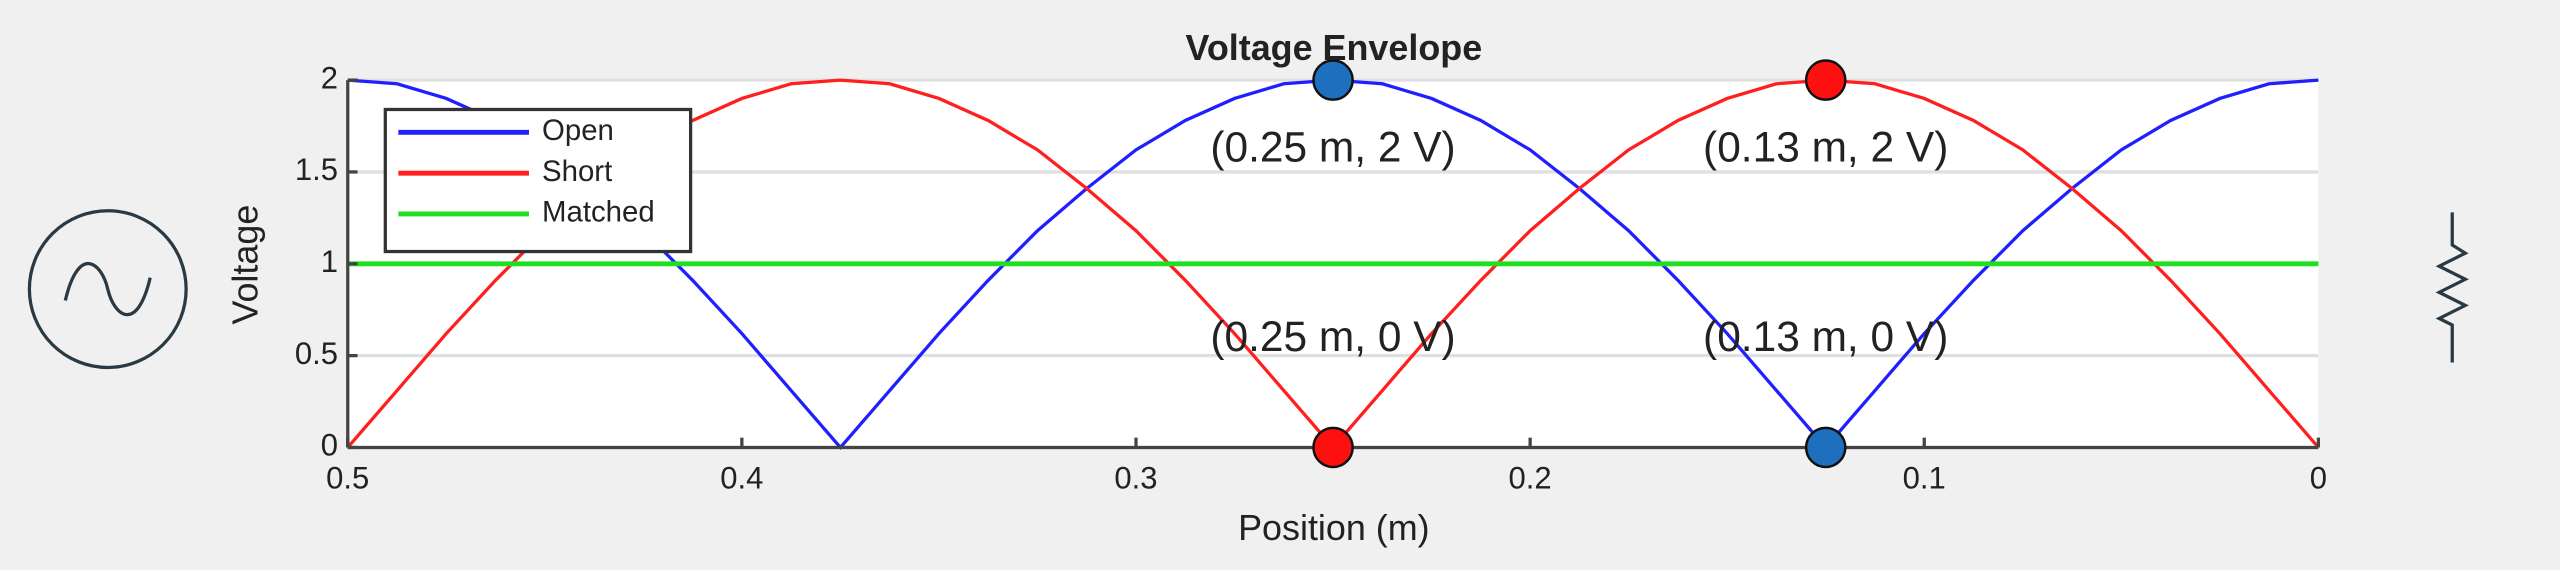  I want to click on x-tick-label: 0.3, so click(1135, 477).